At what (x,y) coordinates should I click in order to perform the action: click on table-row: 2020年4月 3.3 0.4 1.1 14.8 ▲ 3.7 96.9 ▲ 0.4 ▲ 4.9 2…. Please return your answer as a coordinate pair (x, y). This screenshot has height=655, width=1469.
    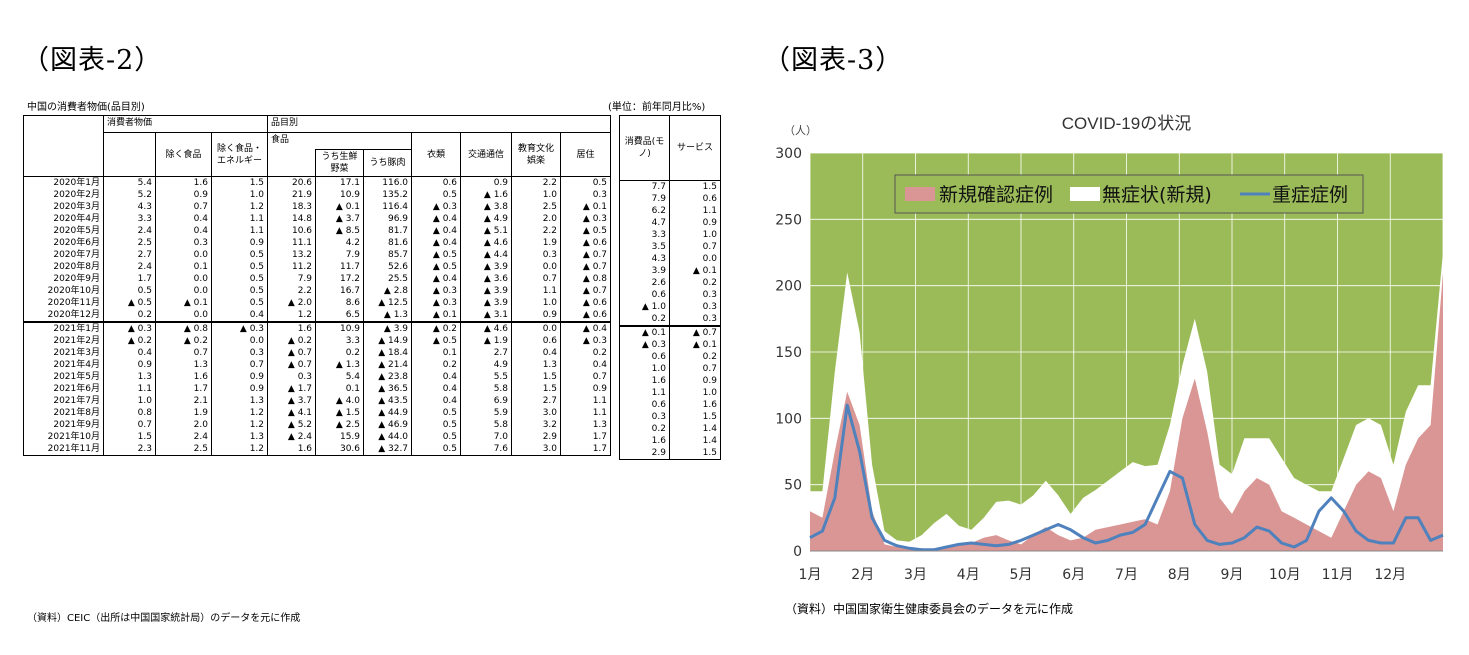
    Looking at the image, I should click on (317, 219).